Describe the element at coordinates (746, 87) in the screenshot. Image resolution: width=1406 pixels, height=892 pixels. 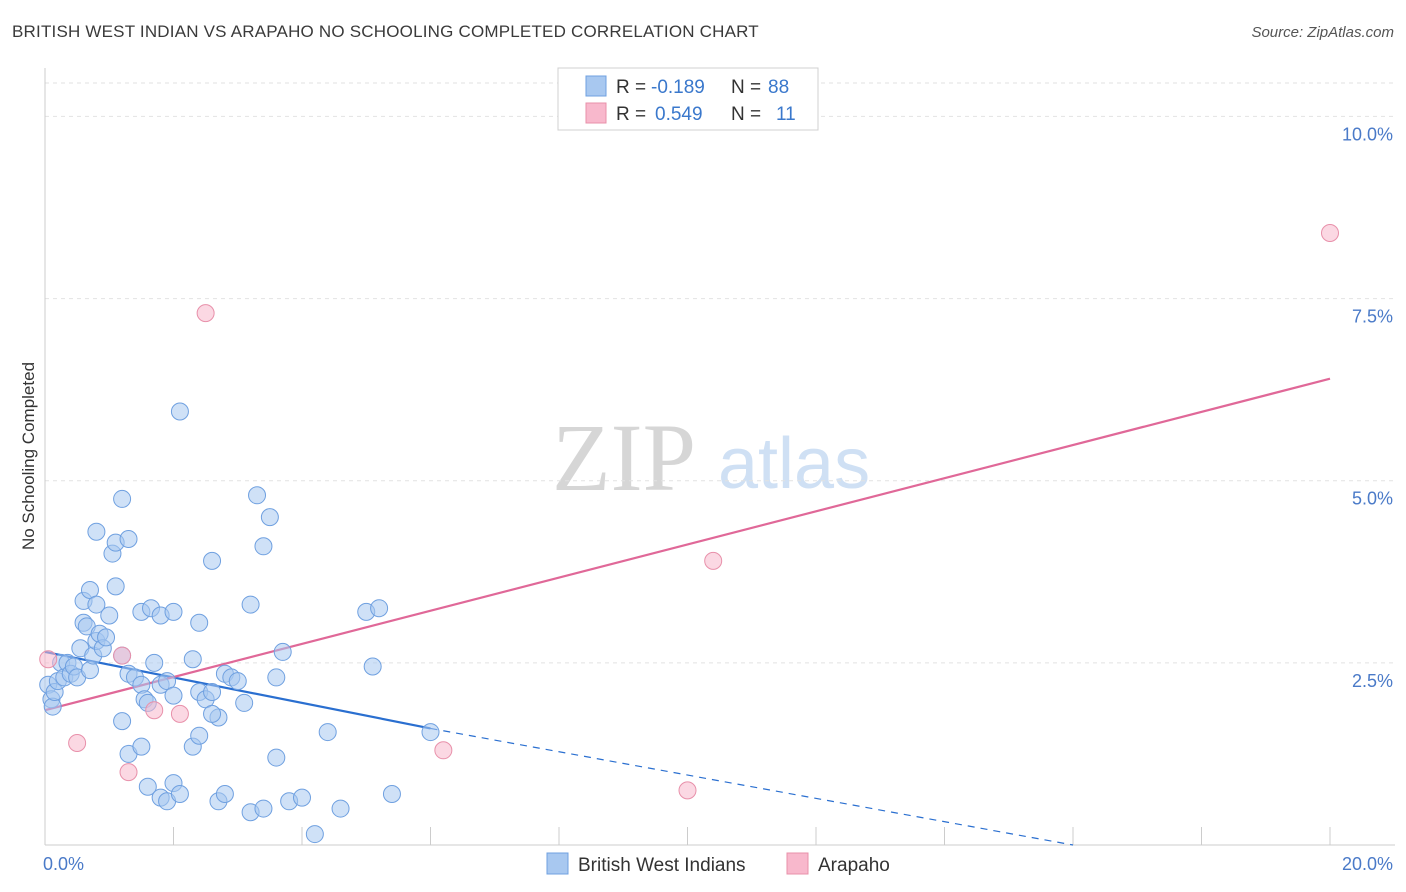
I see `legend-n-label-1: N =` at that location.